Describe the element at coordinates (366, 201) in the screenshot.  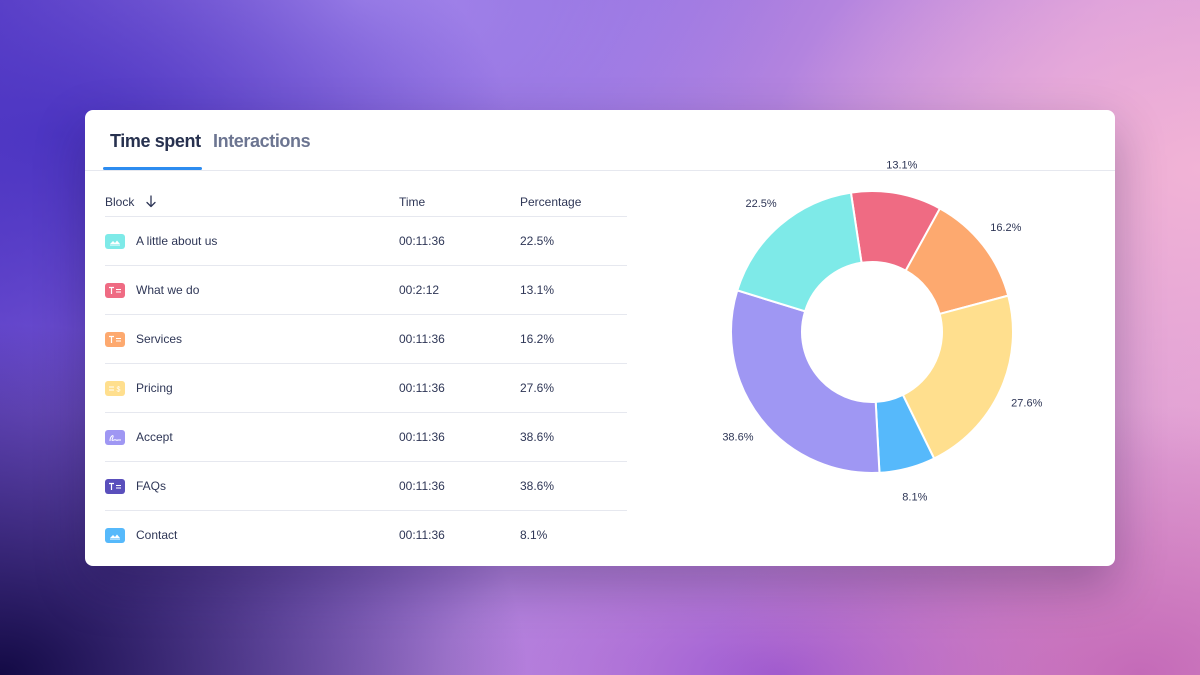
I see `table-header: Block Time Percentage` at that location.